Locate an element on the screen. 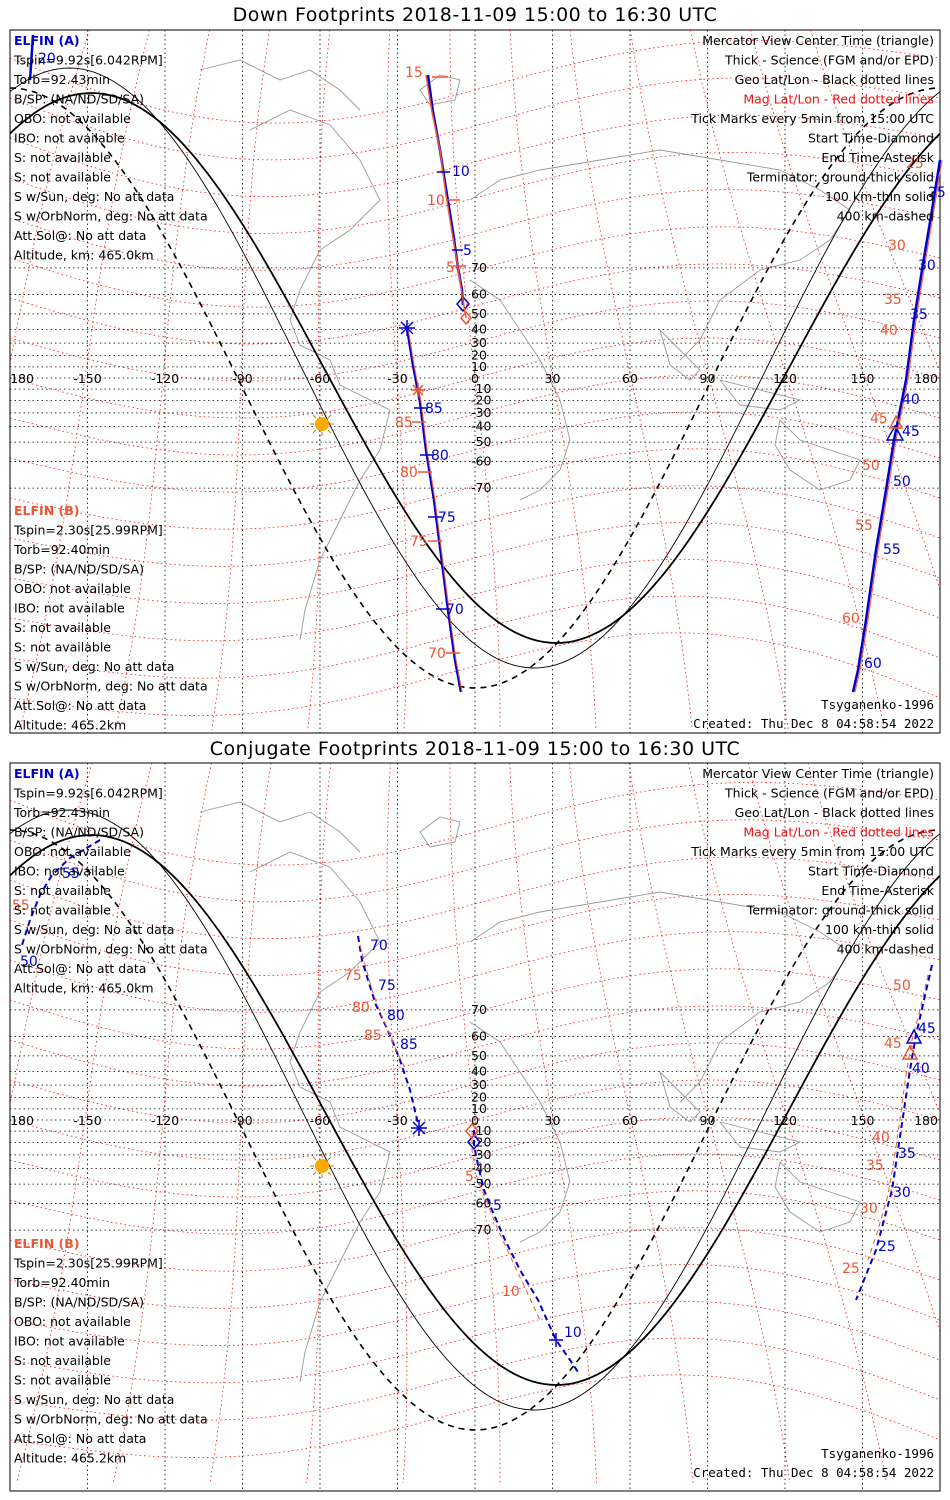 This screenshot has height=1500, width=950. lat-tick-label: -10 is located at coordinates (481, 388).